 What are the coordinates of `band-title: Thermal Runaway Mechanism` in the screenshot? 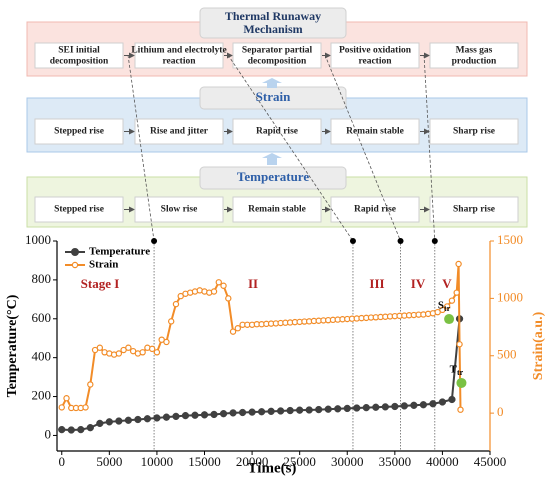 It's located at (273, 22).